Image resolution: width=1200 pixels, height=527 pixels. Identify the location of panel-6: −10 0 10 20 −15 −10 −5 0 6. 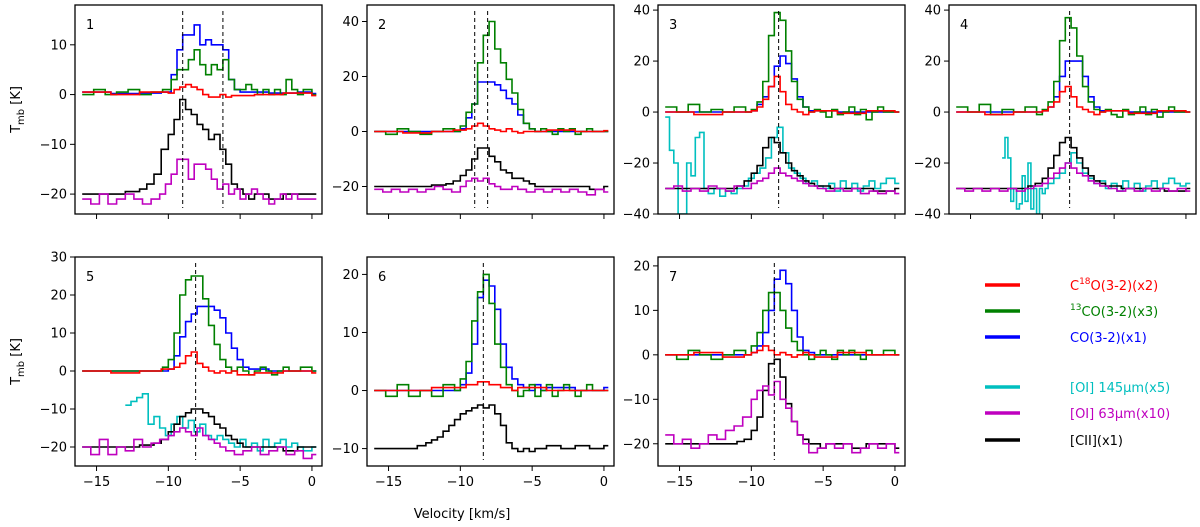
(473, 373).